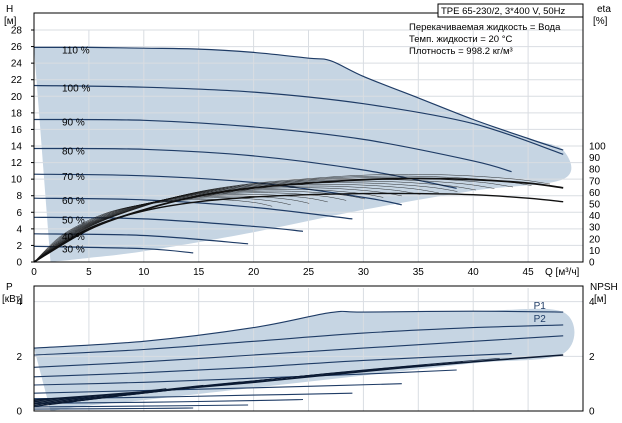 This screenshot has height=423, width=622. I want to click on x-tick-label: 0, so click(34, 272).